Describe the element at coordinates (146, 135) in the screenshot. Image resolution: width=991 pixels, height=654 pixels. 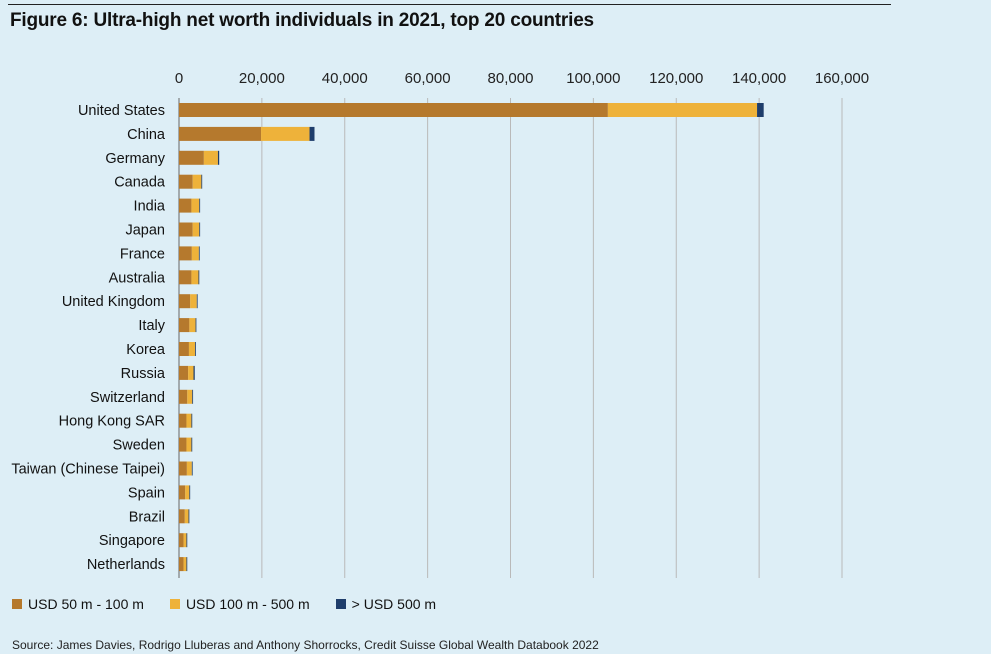
I see `category-label: China` at that location.